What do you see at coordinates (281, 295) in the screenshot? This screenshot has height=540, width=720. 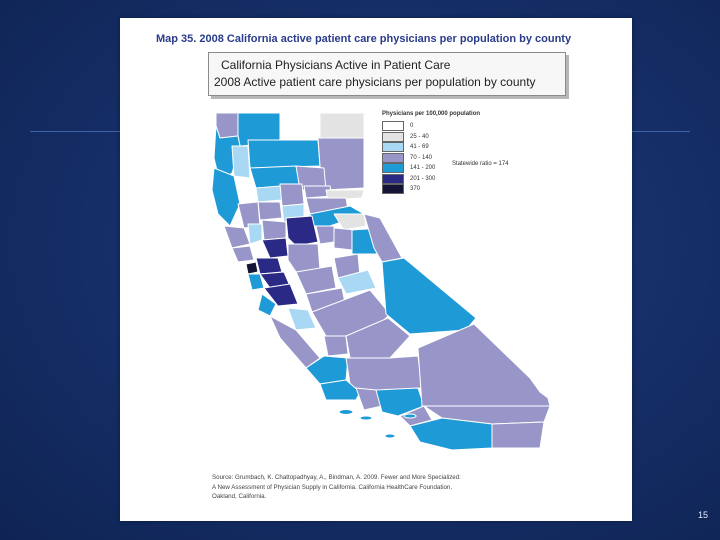 I see `county-santa-clara` at bounding box center [281, 295].